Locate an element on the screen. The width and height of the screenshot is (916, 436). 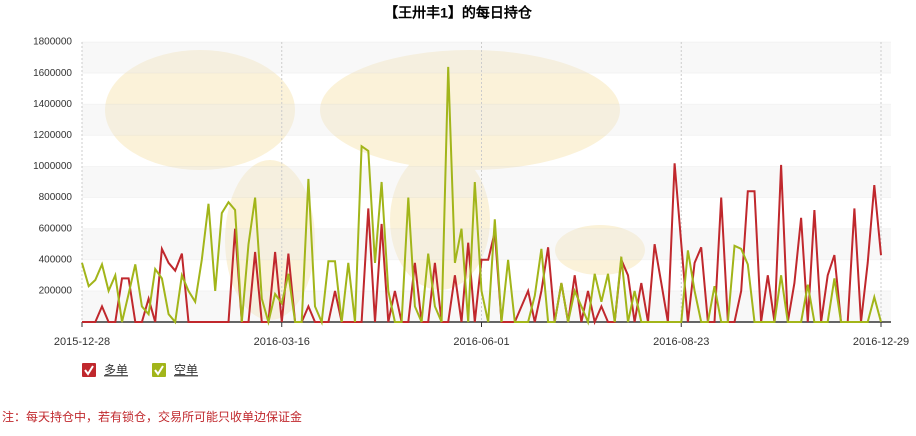
x-tick-label: 2016-03-16 is located at coordinates (282, 342).